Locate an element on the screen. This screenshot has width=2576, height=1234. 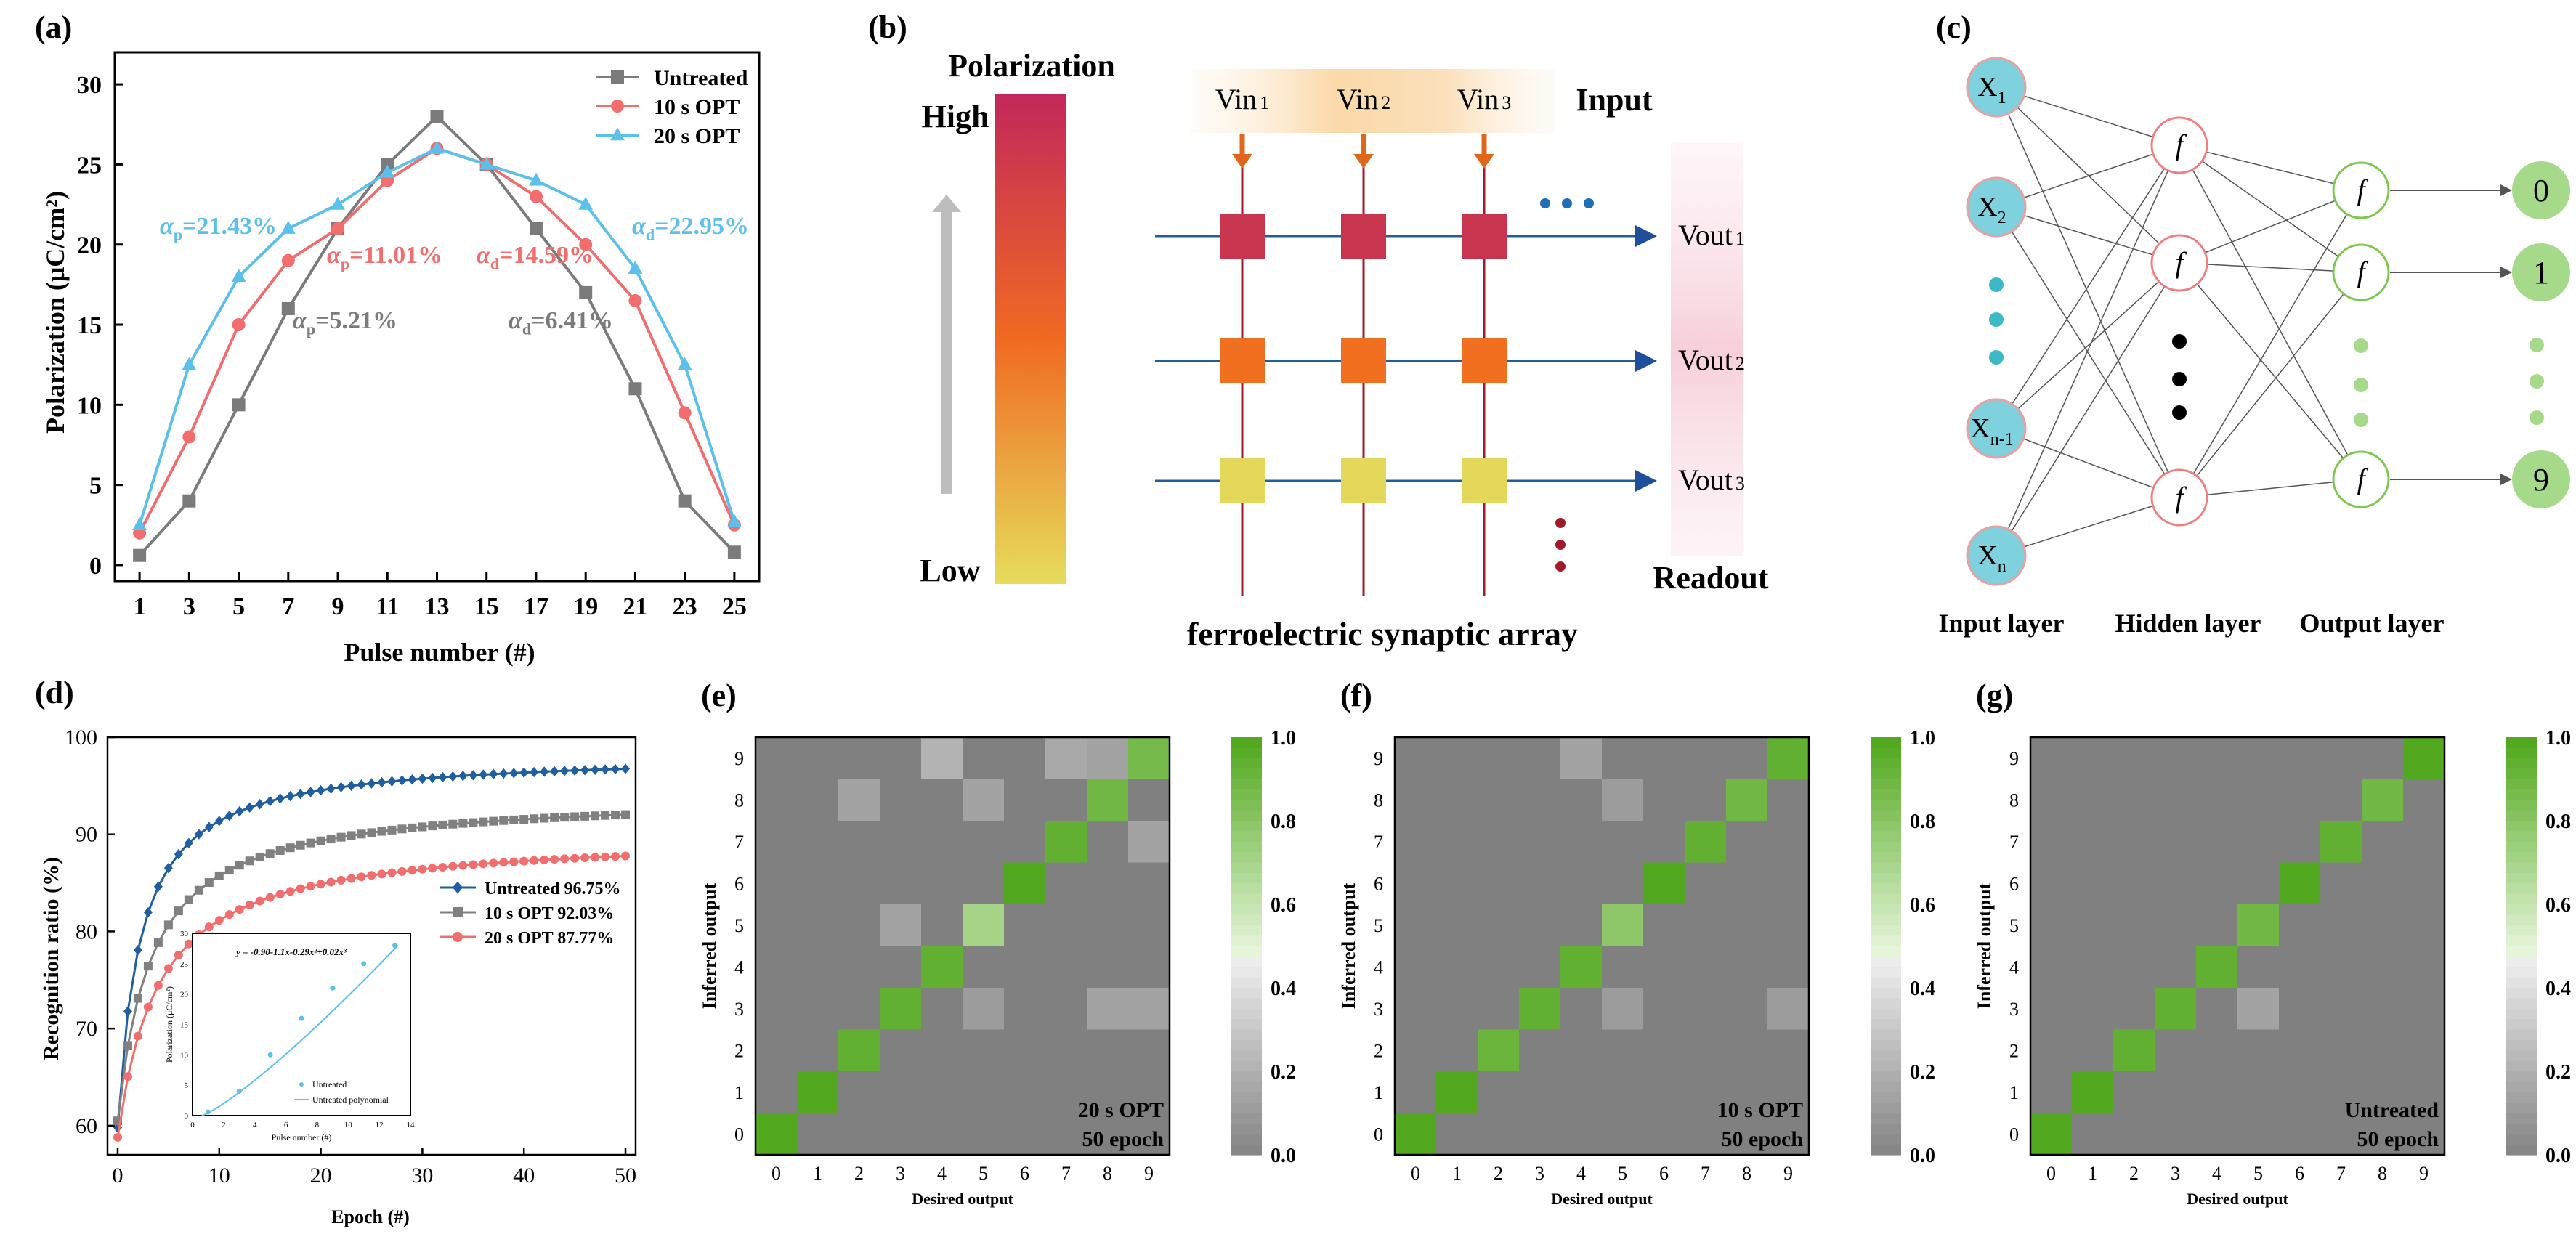
array-caption: ferroelectric synaptic array is located at coordinates (1382, 633).